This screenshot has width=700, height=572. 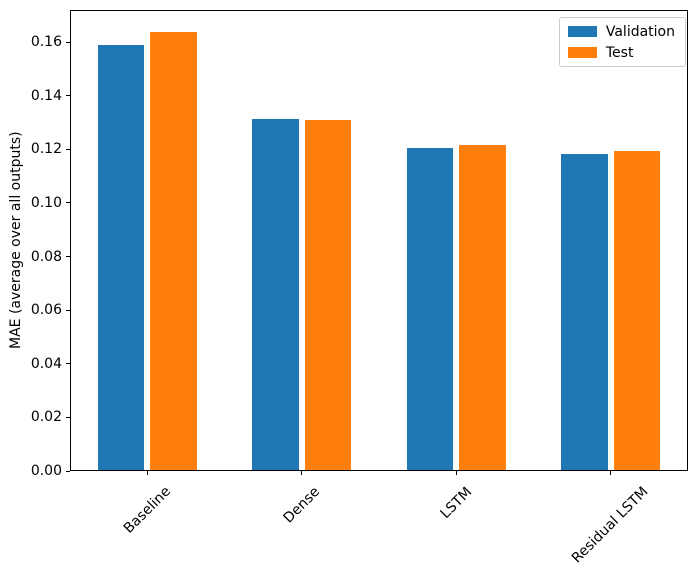 I want to click on y-axis-tick-label: 0.14, so click(x=46, y=95).